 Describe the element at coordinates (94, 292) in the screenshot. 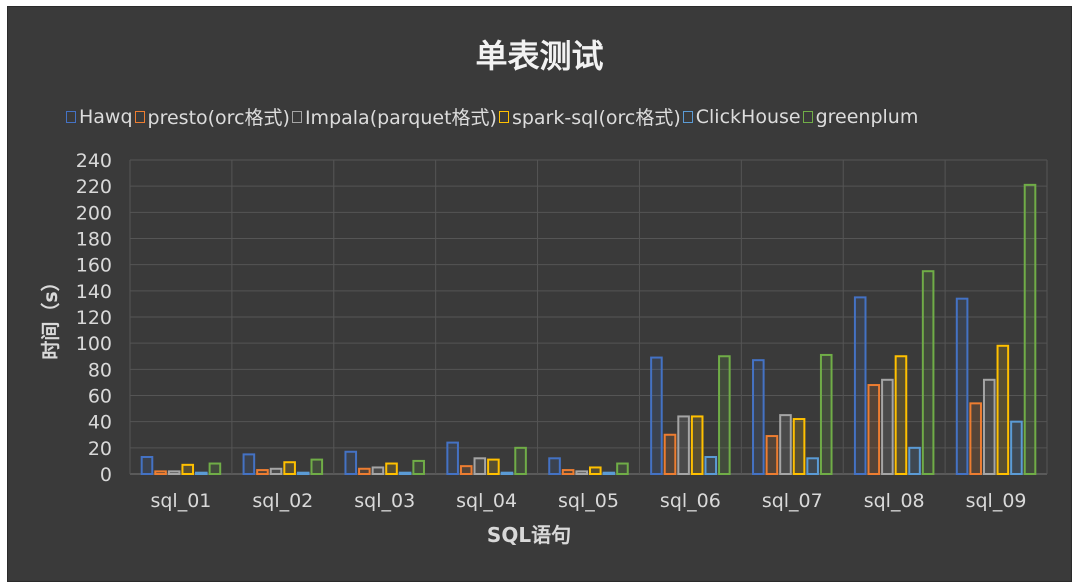

I see `y-tick-label: 140` at that location.